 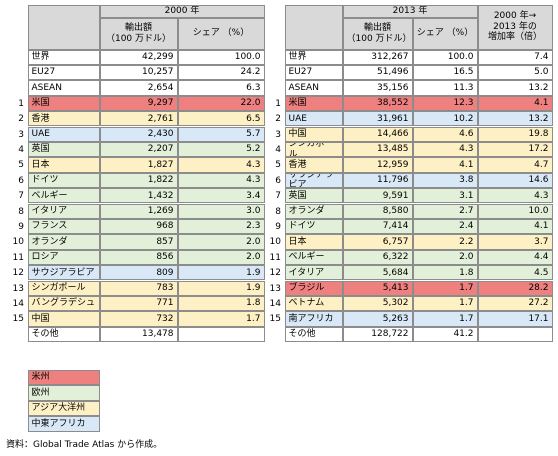 What do you see at coordinates (221, 119) in the screenshot?
I see `table-cell: 6.5` at bounding box center [221, 119].